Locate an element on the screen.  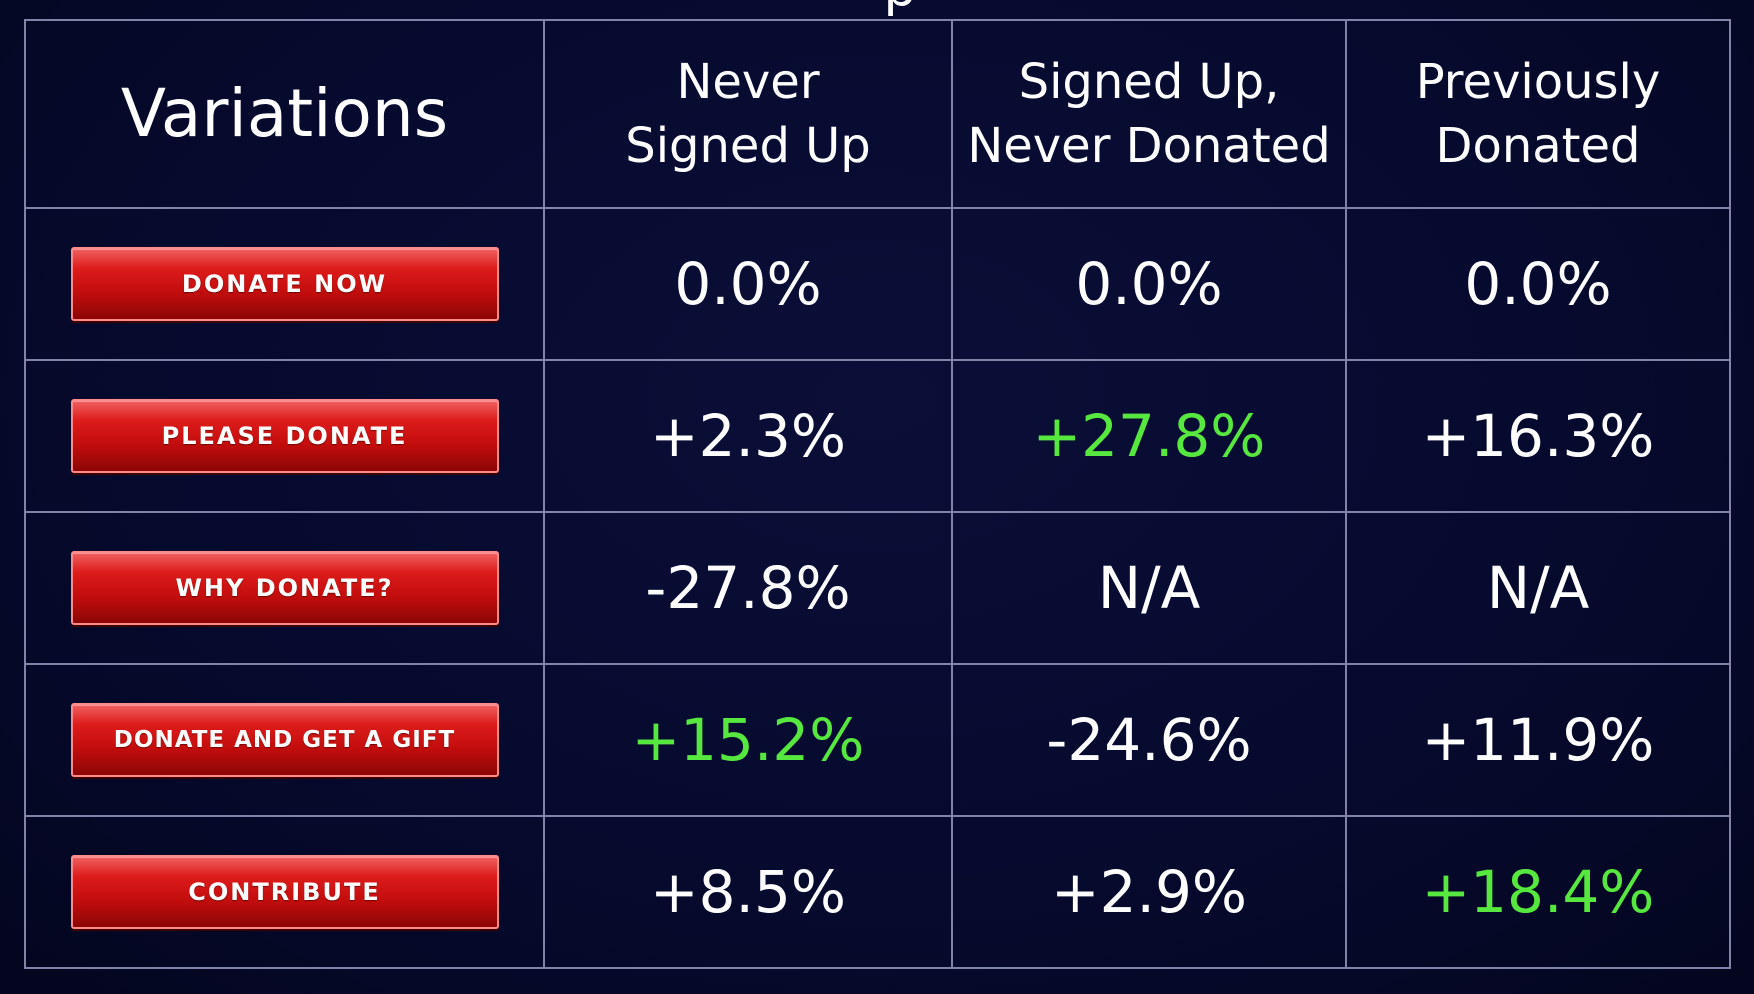
header-signed-up-never-donated: Signed Up, Never Donated is located at coordinates (1149, 114).